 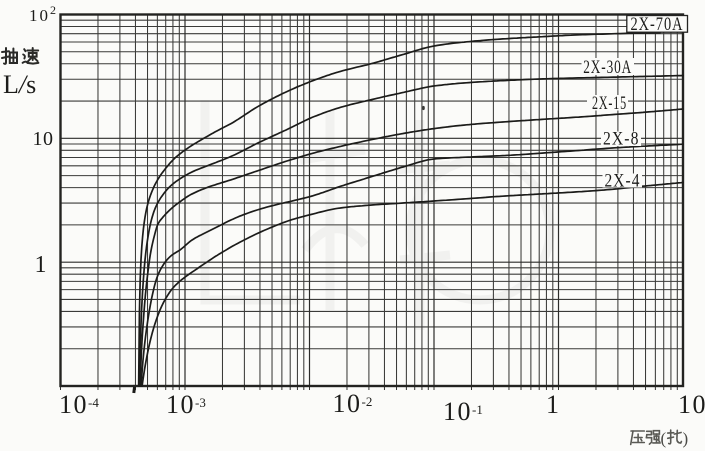 What do you see at coordinates (657, 24) in the screenshot?
I see `svg-text: 2X-70A` at bounding box center [657, 24].